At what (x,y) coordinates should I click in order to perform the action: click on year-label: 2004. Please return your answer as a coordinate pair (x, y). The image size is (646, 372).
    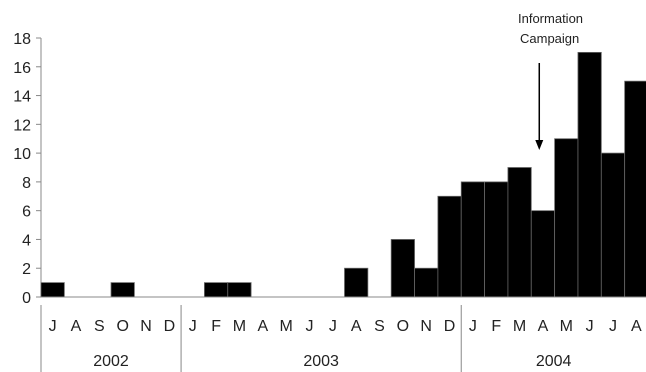
    Looking at the image, I should click on (554, 361).